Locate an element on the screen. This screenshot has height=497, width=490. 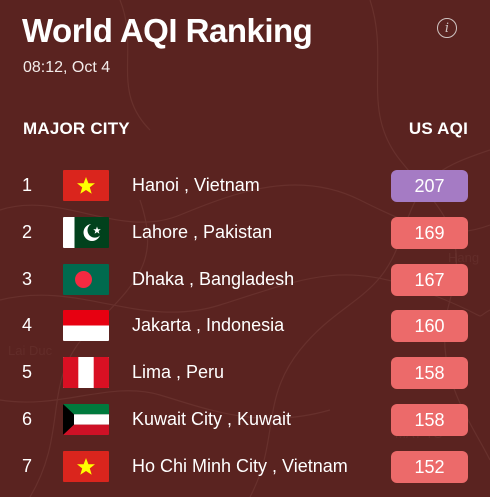
city-name: Lima , Peru is located at coordinates (178, 372).